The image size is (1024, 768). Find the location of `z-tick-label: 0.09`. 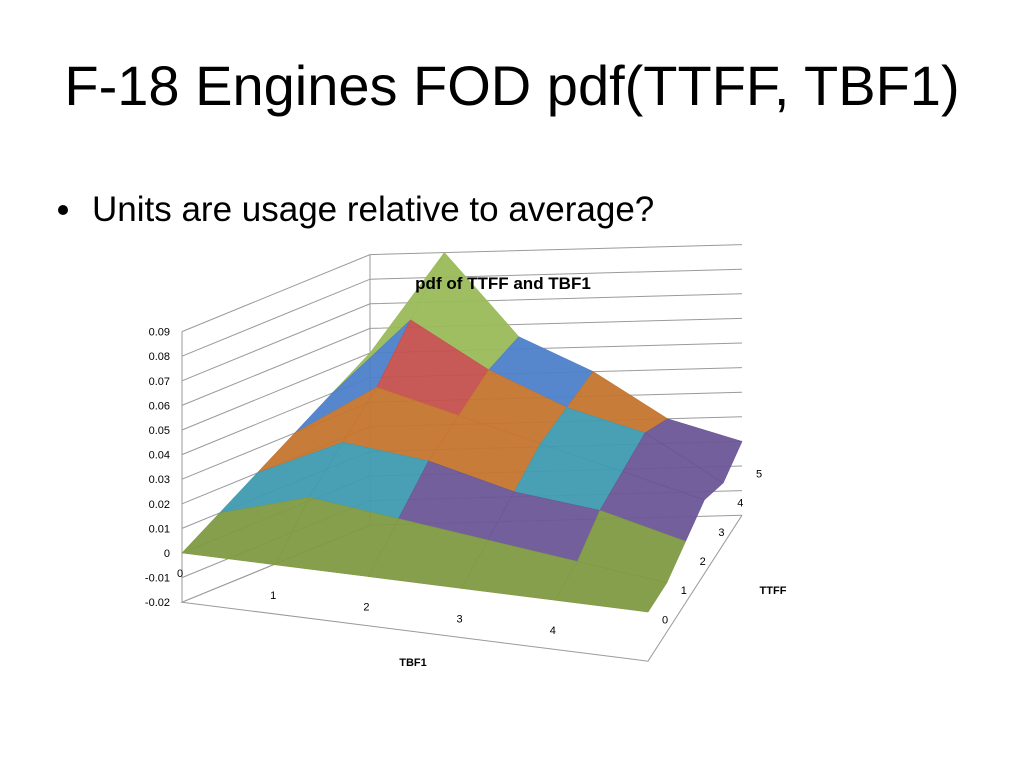

z-tick-label: 0.09 is located at coordinates (159, 333).